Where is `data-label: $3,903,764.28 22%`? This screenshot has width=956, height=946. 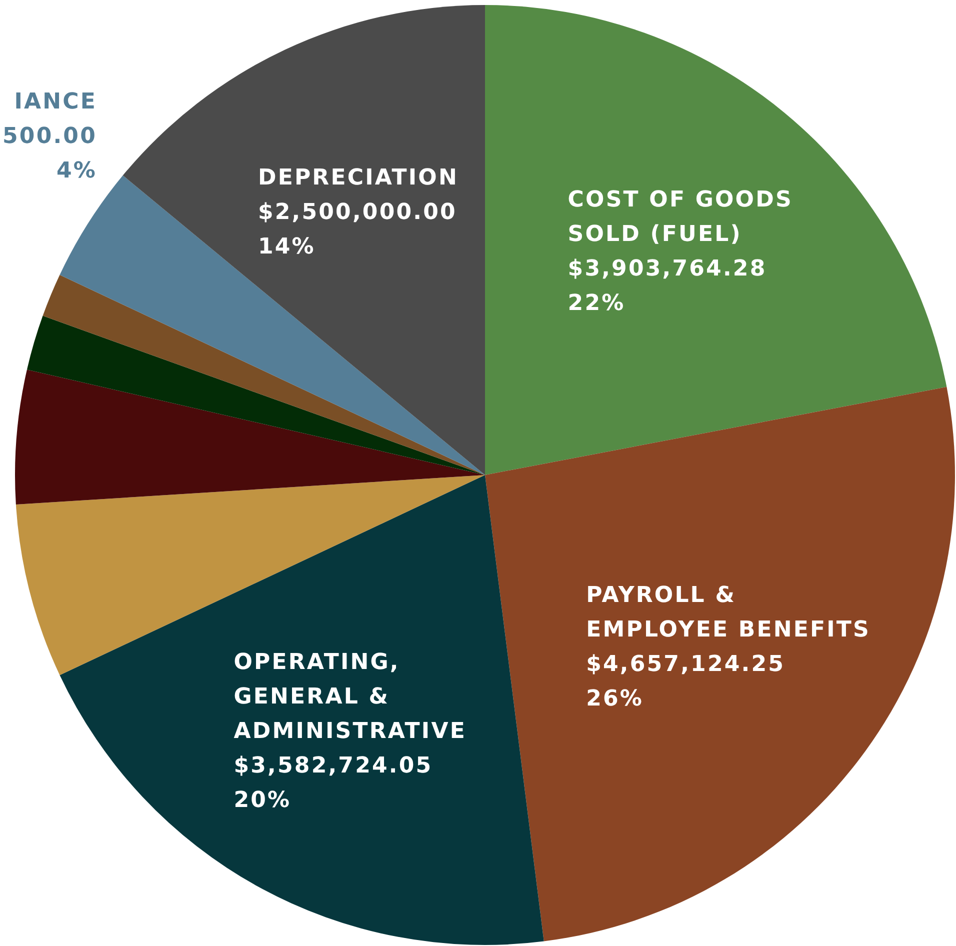 data-label: $3,903,764.28 22% is located at coordinates (667, 286).